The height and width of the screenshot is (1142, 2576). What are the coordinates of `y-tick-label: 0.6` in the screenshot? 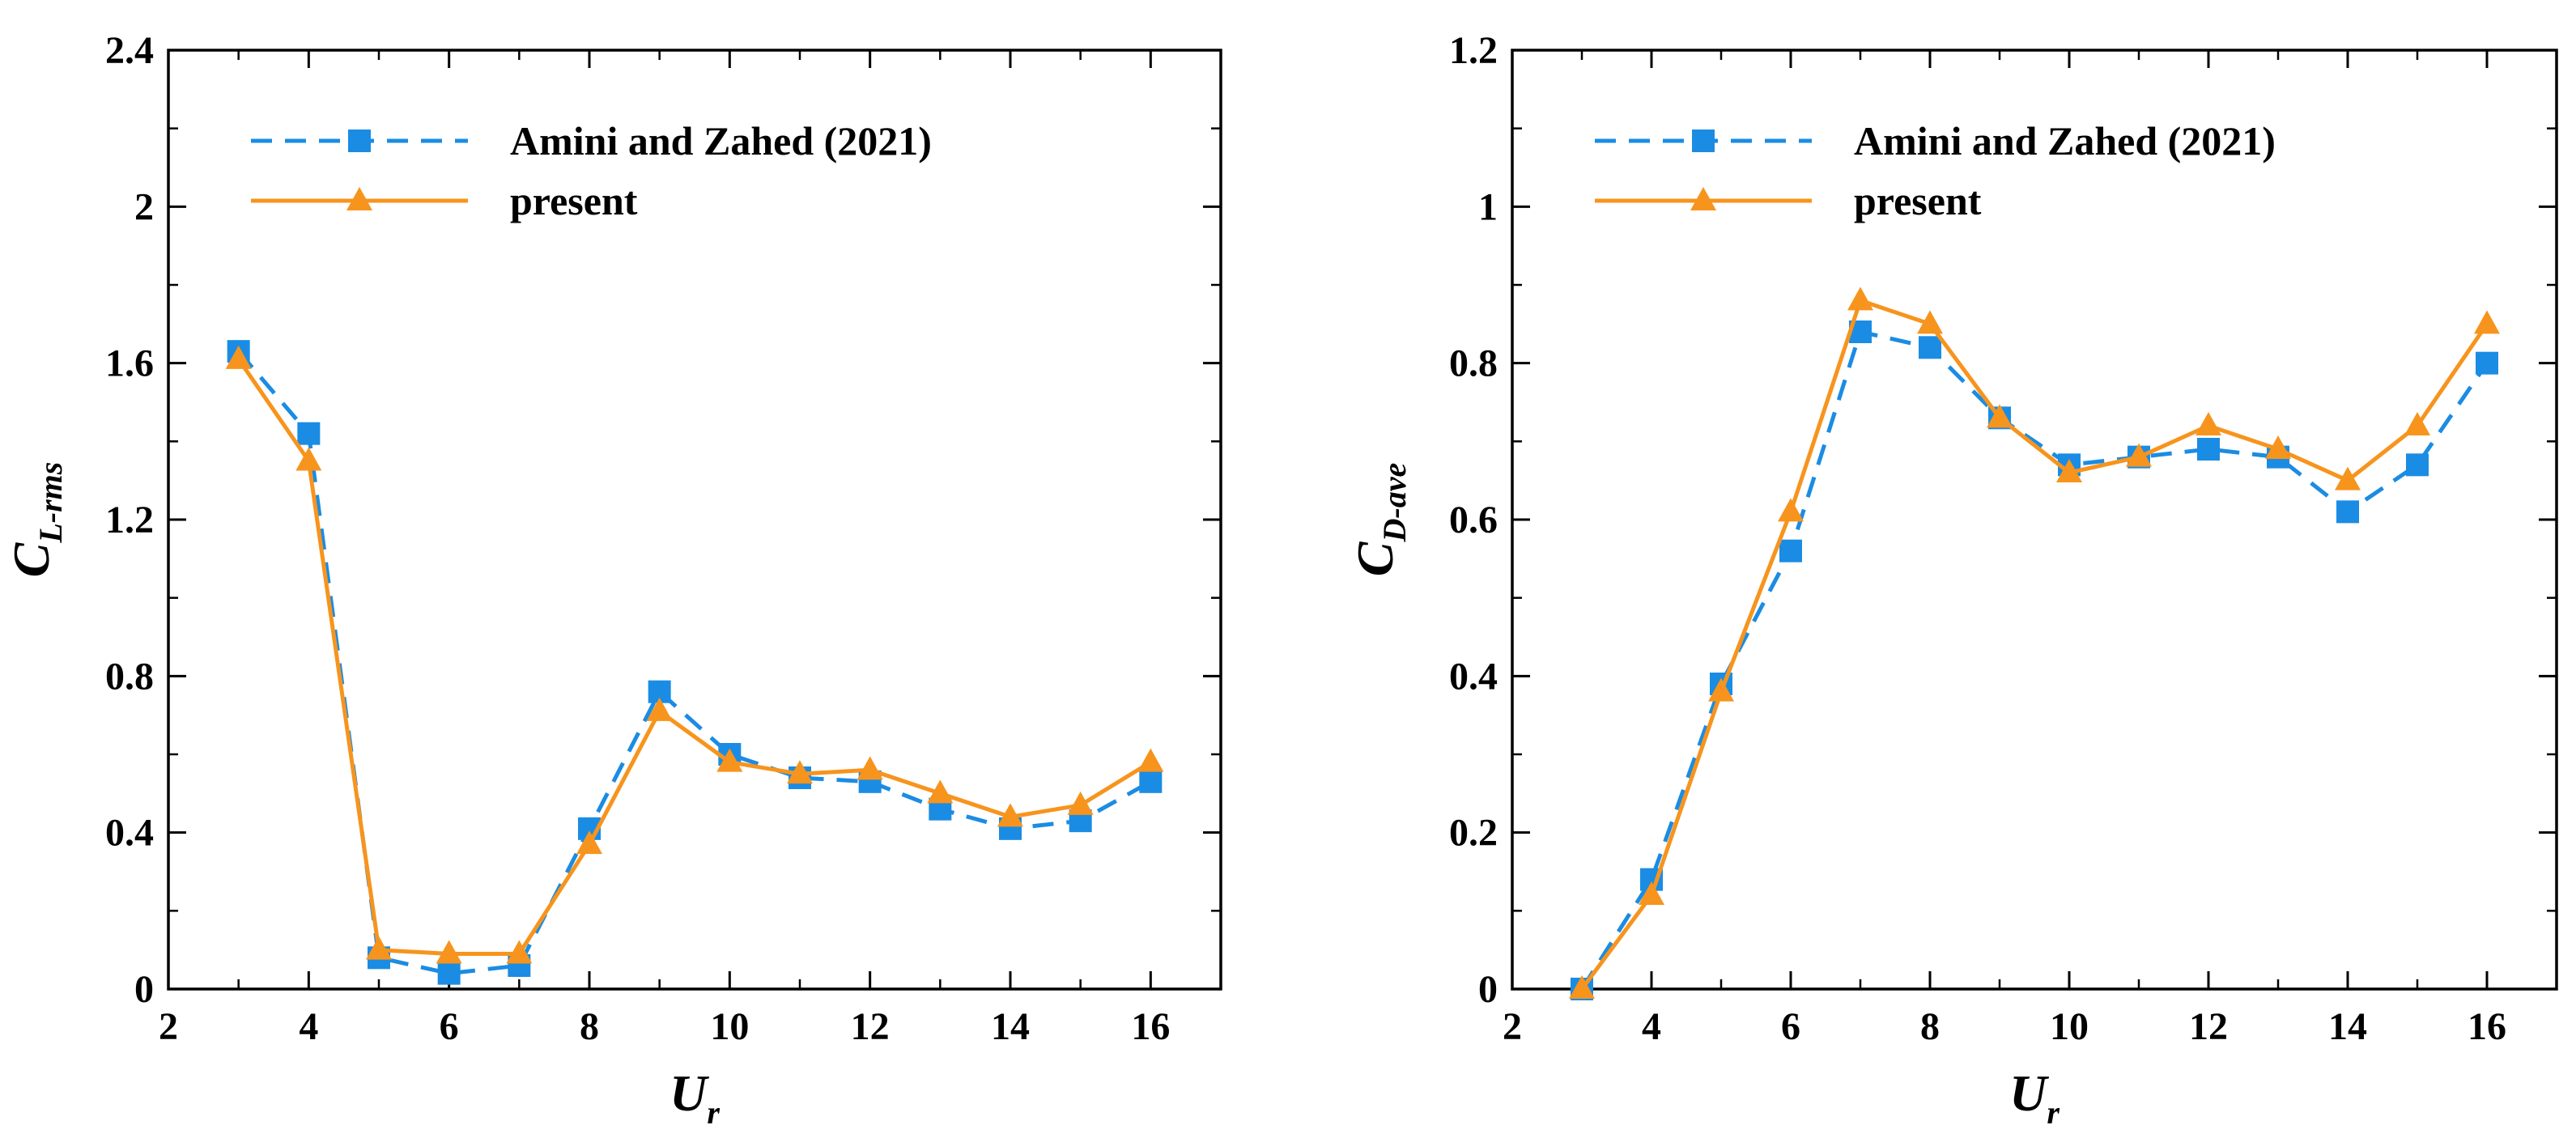 It's located at (1473, 520).